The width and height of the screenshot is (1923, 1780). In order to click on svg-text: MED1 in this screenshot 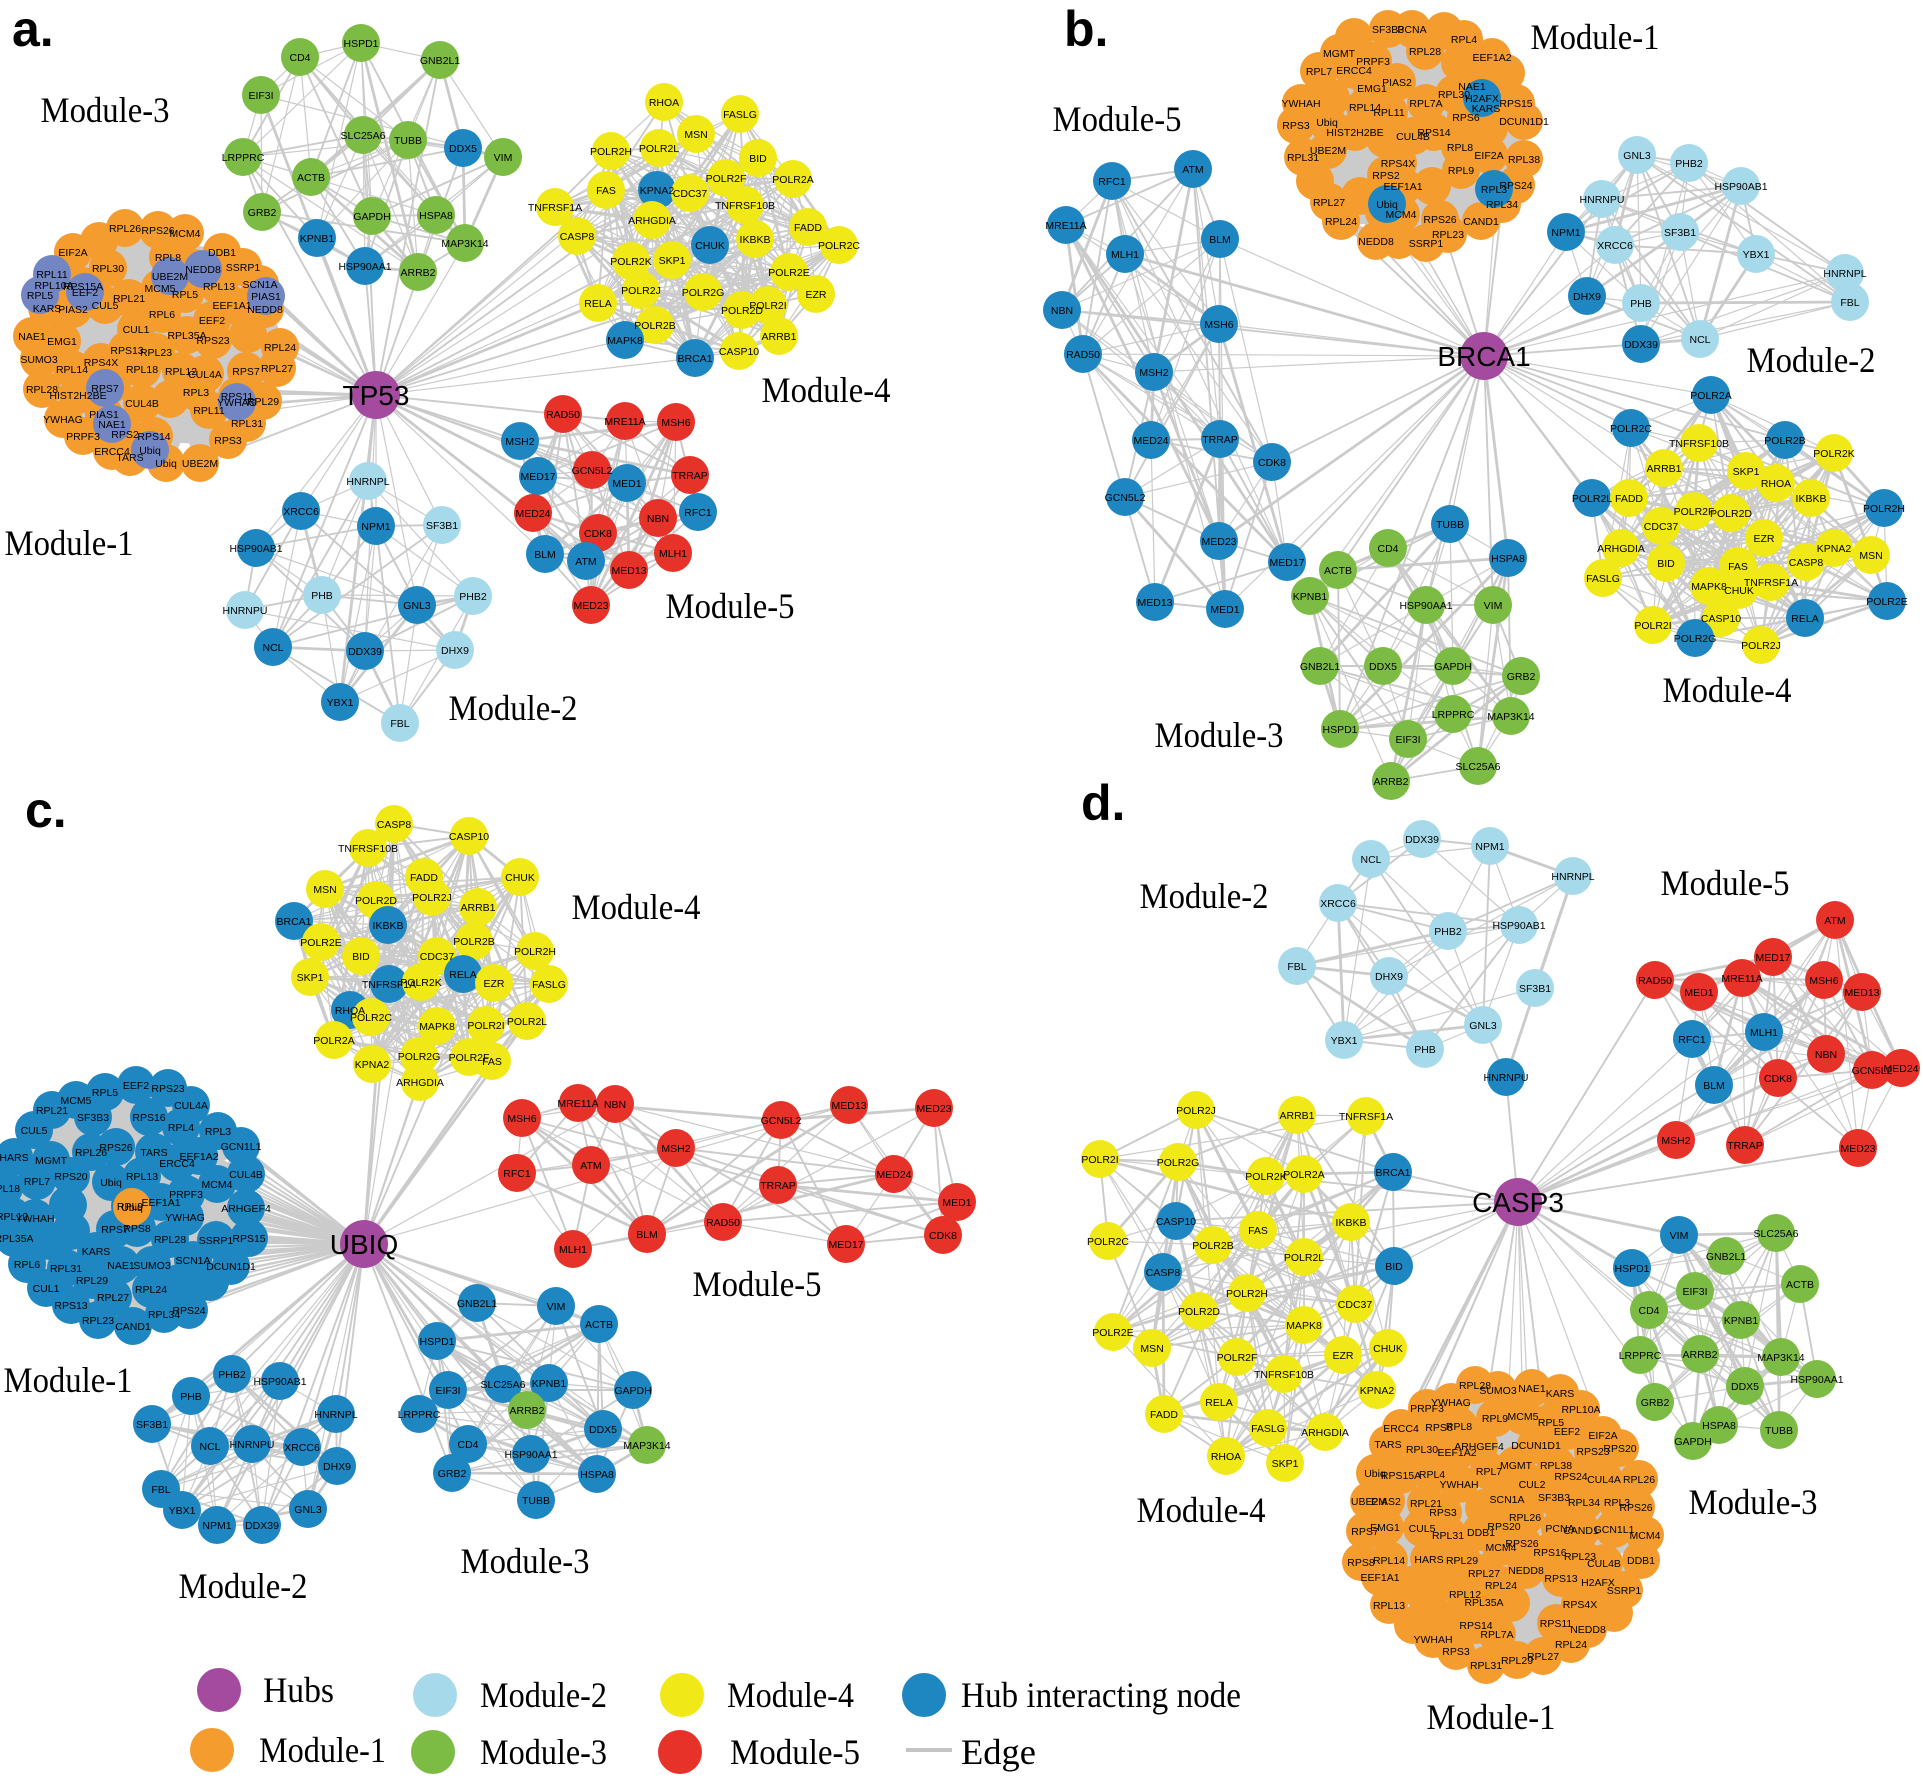, I will do `click(956, 1203)`.